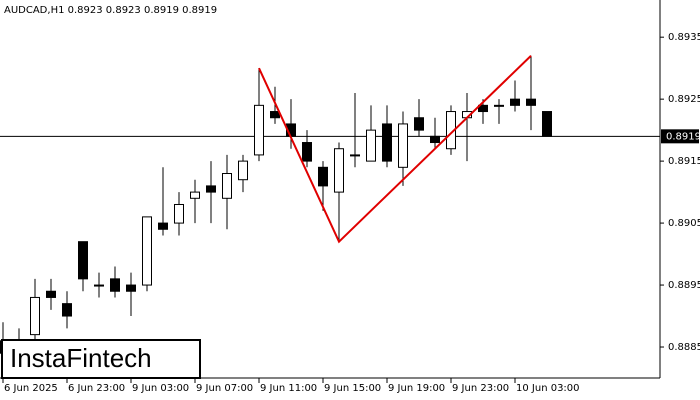 This screenshot has height=400, width=700. What do you see at coordinates (352, 388) in the screenshot?
I see `x-tick-label: 9 Jun 15:00` at bounding box center [352, 388].